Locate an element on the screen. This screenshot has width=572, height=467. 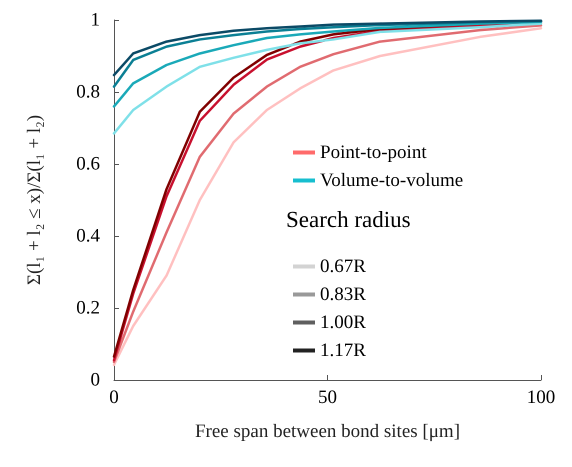
legend-label: 0.67R is located at coordinates (343, 266).